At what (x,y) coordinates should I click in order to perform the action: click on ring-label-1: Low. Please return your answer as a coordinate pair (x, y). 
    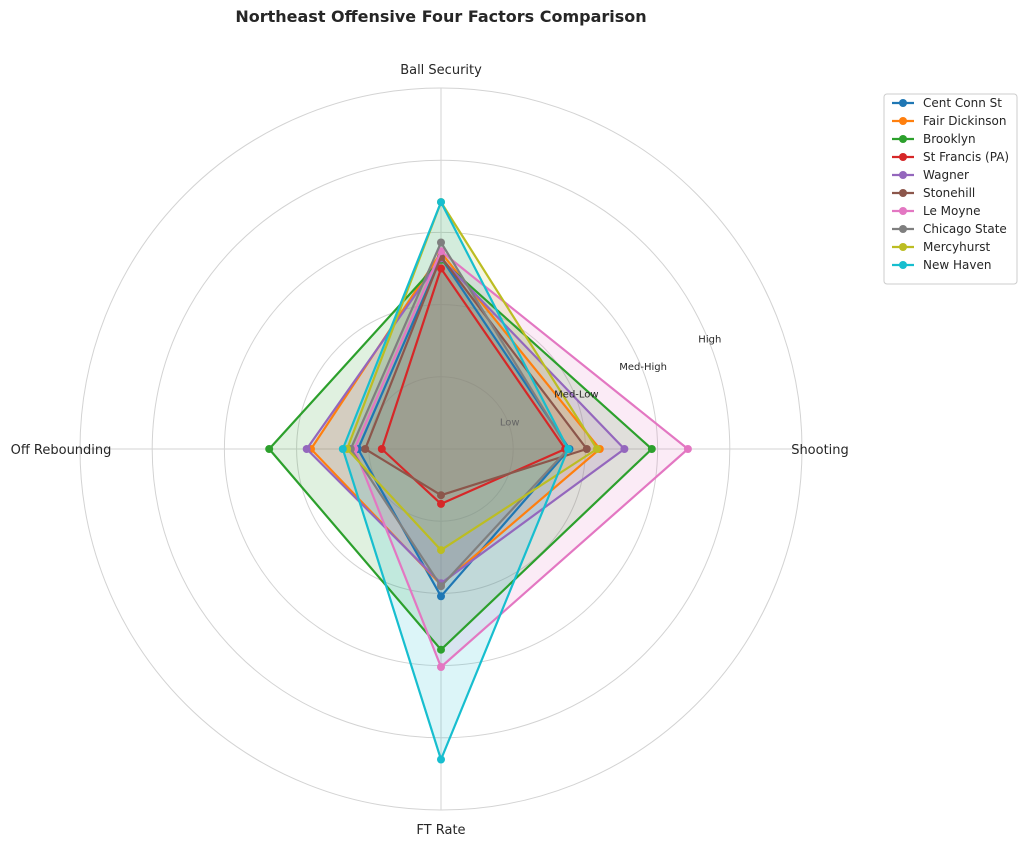
    Looking at the image, I should click on (510, 422).